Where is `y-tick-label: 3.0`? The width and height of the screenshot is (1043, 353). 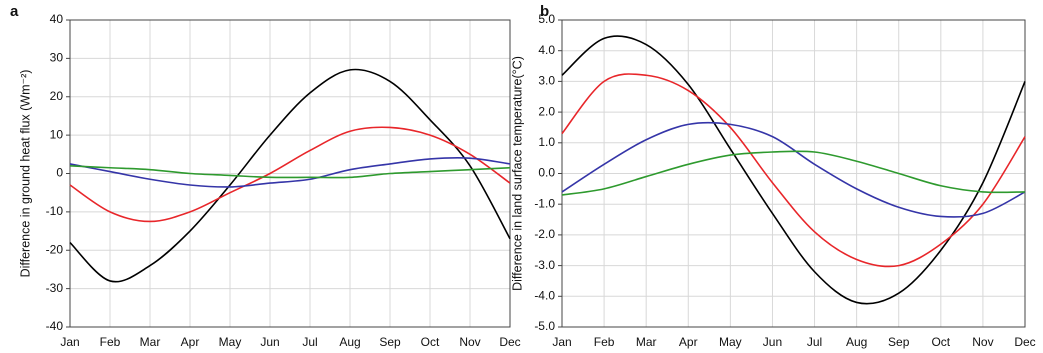 y-tick-label: 3.0 is located at coordinates (546, 81).